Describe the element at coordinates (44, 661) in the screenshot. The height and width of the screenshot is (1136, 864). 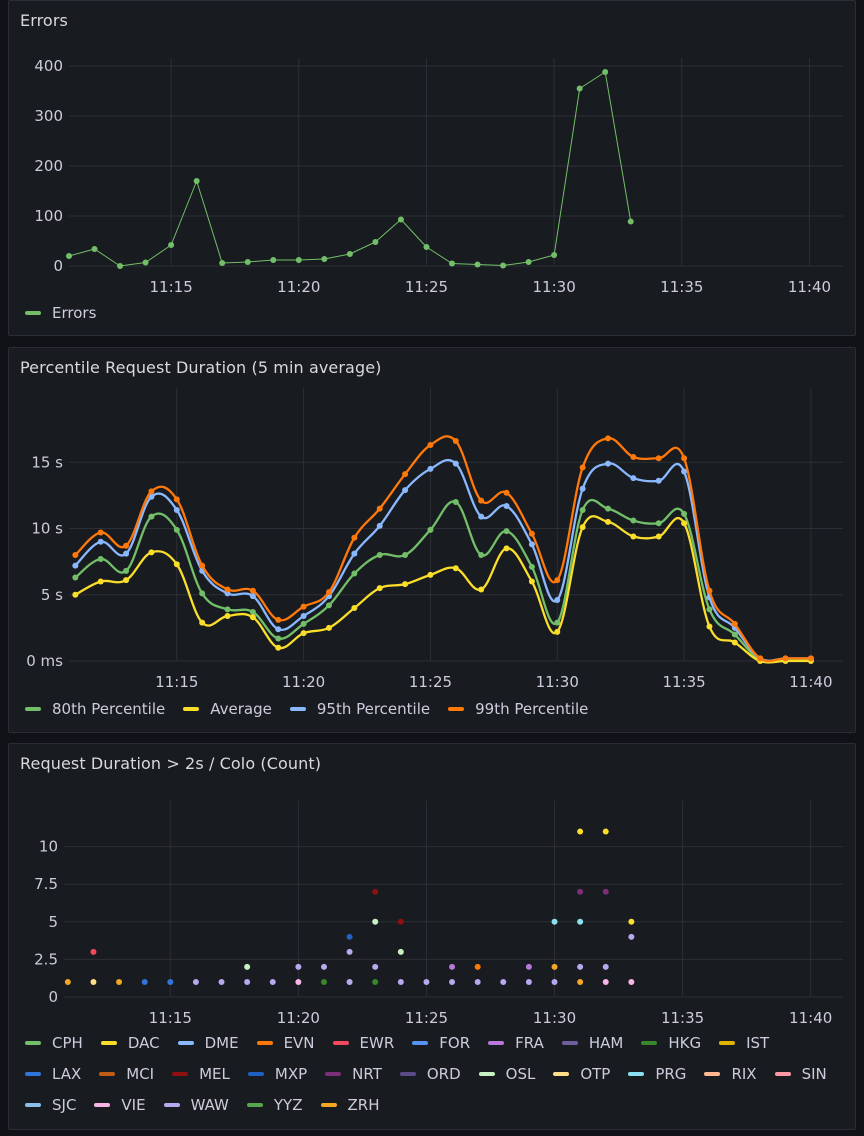
I see `y-tick-label: 0 ms` at that location.